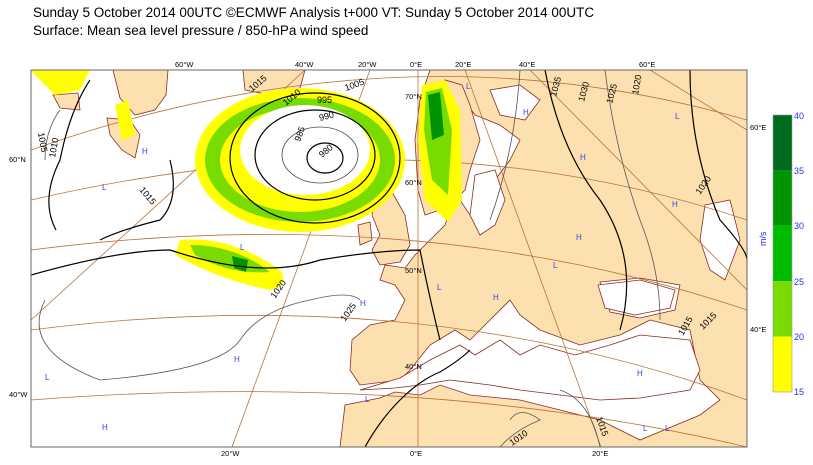 The image size is (813, 465). I want to click on isobar-label: 990, so click(326, 116).